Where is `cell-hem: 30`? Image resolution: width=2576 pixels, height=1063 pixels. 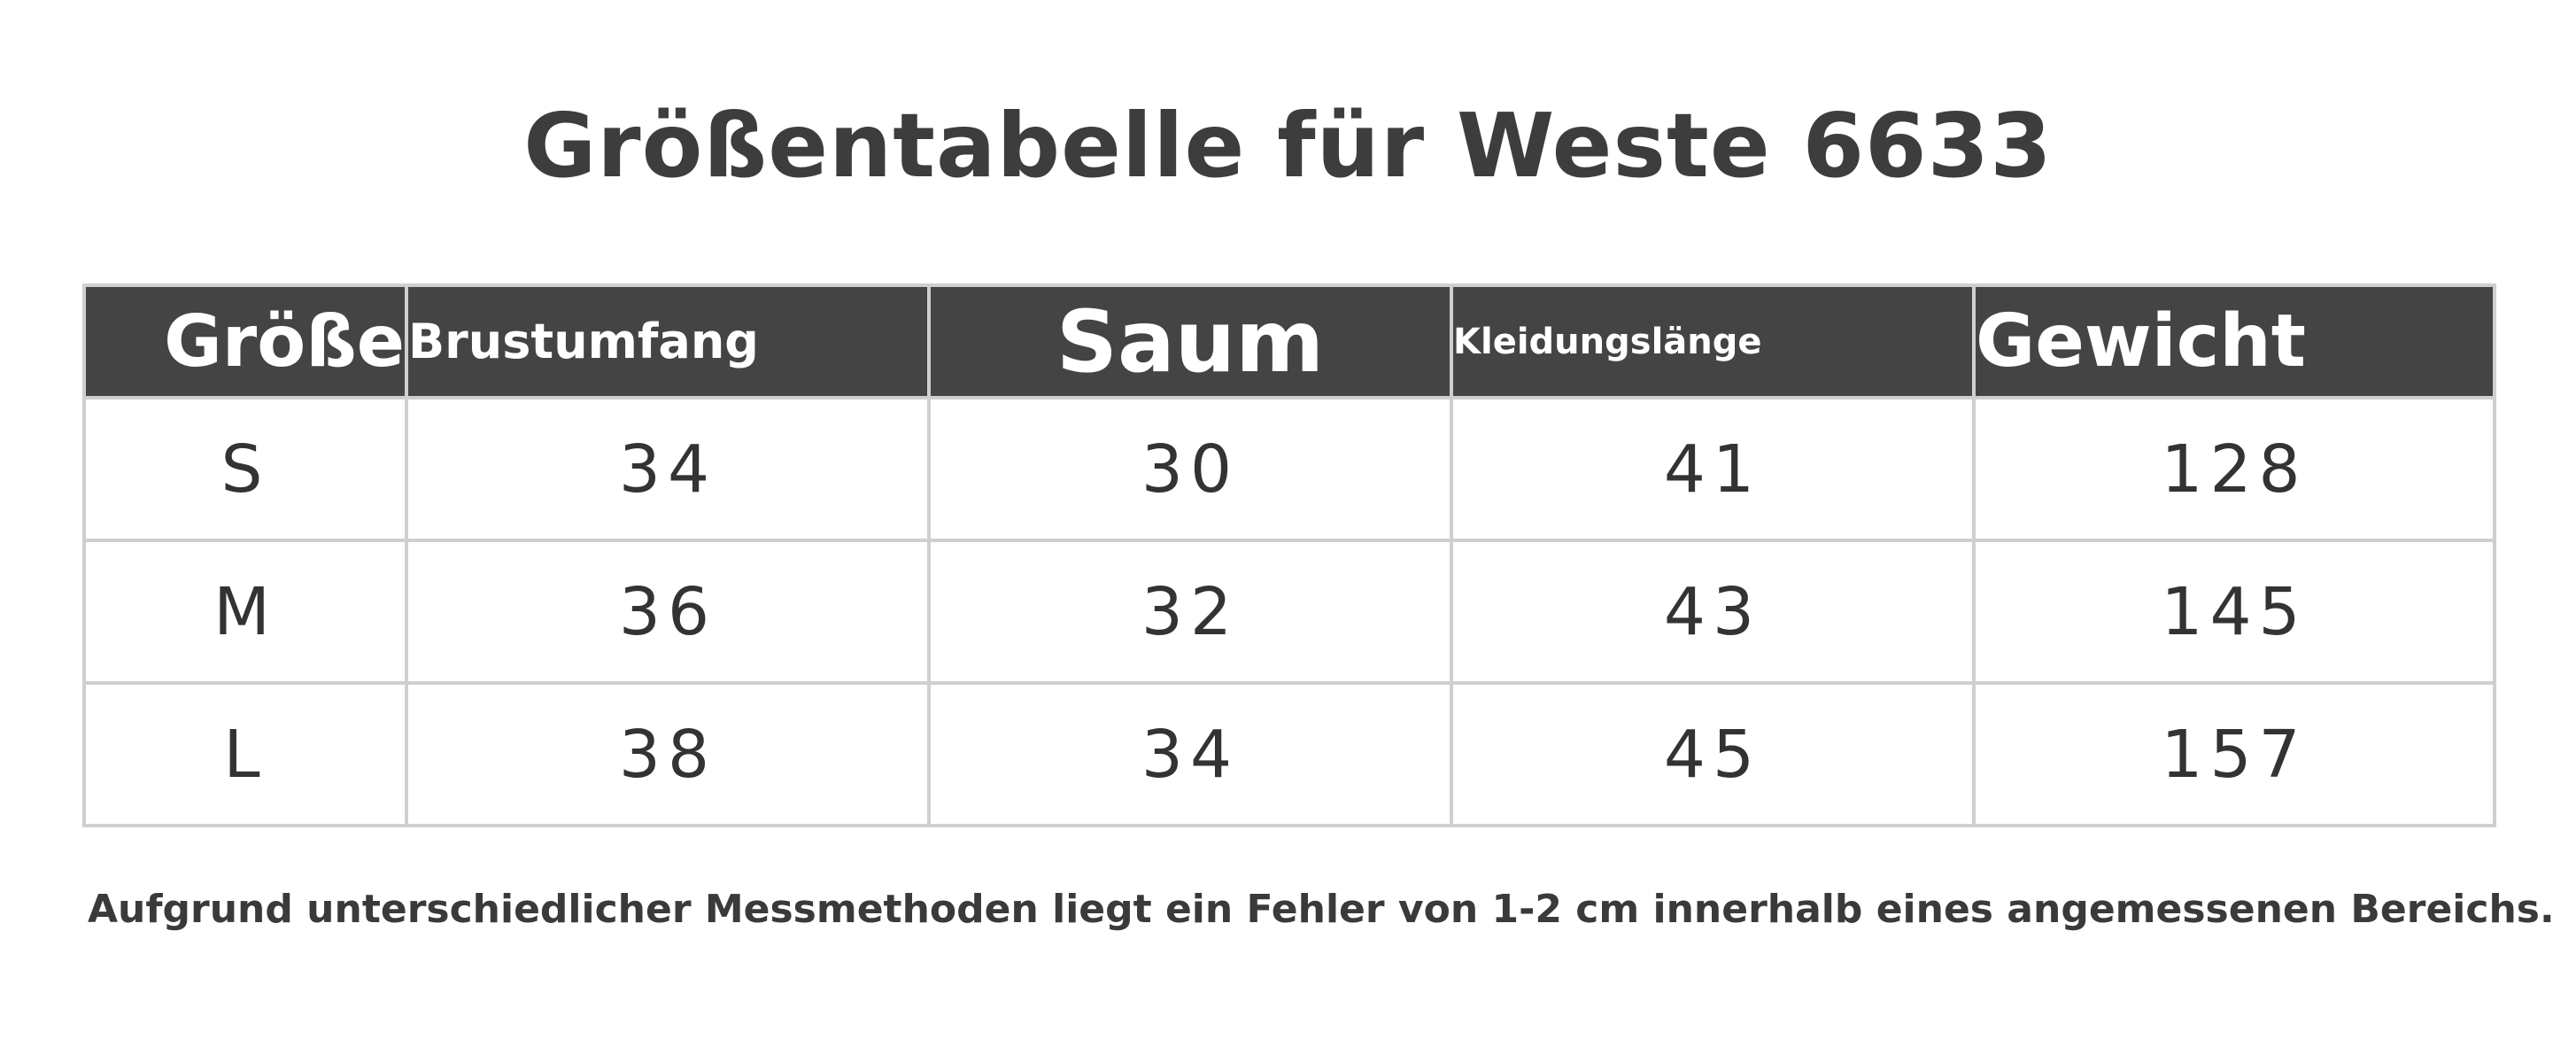 cell-hem: 30 is located at coordinates (1190, 469).